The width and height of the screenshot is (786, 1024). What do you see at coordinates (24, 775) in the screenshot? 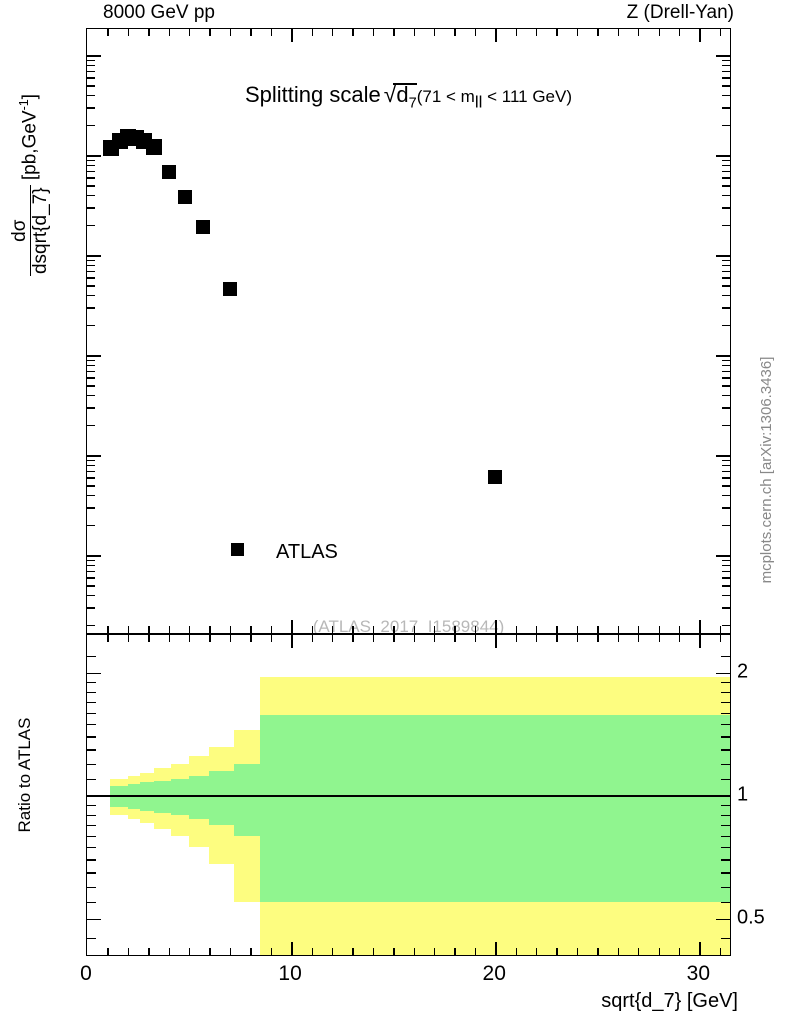
I see `ratio-y-axis-title: Ratio to ATLAS` at bounding box center [24, 775].